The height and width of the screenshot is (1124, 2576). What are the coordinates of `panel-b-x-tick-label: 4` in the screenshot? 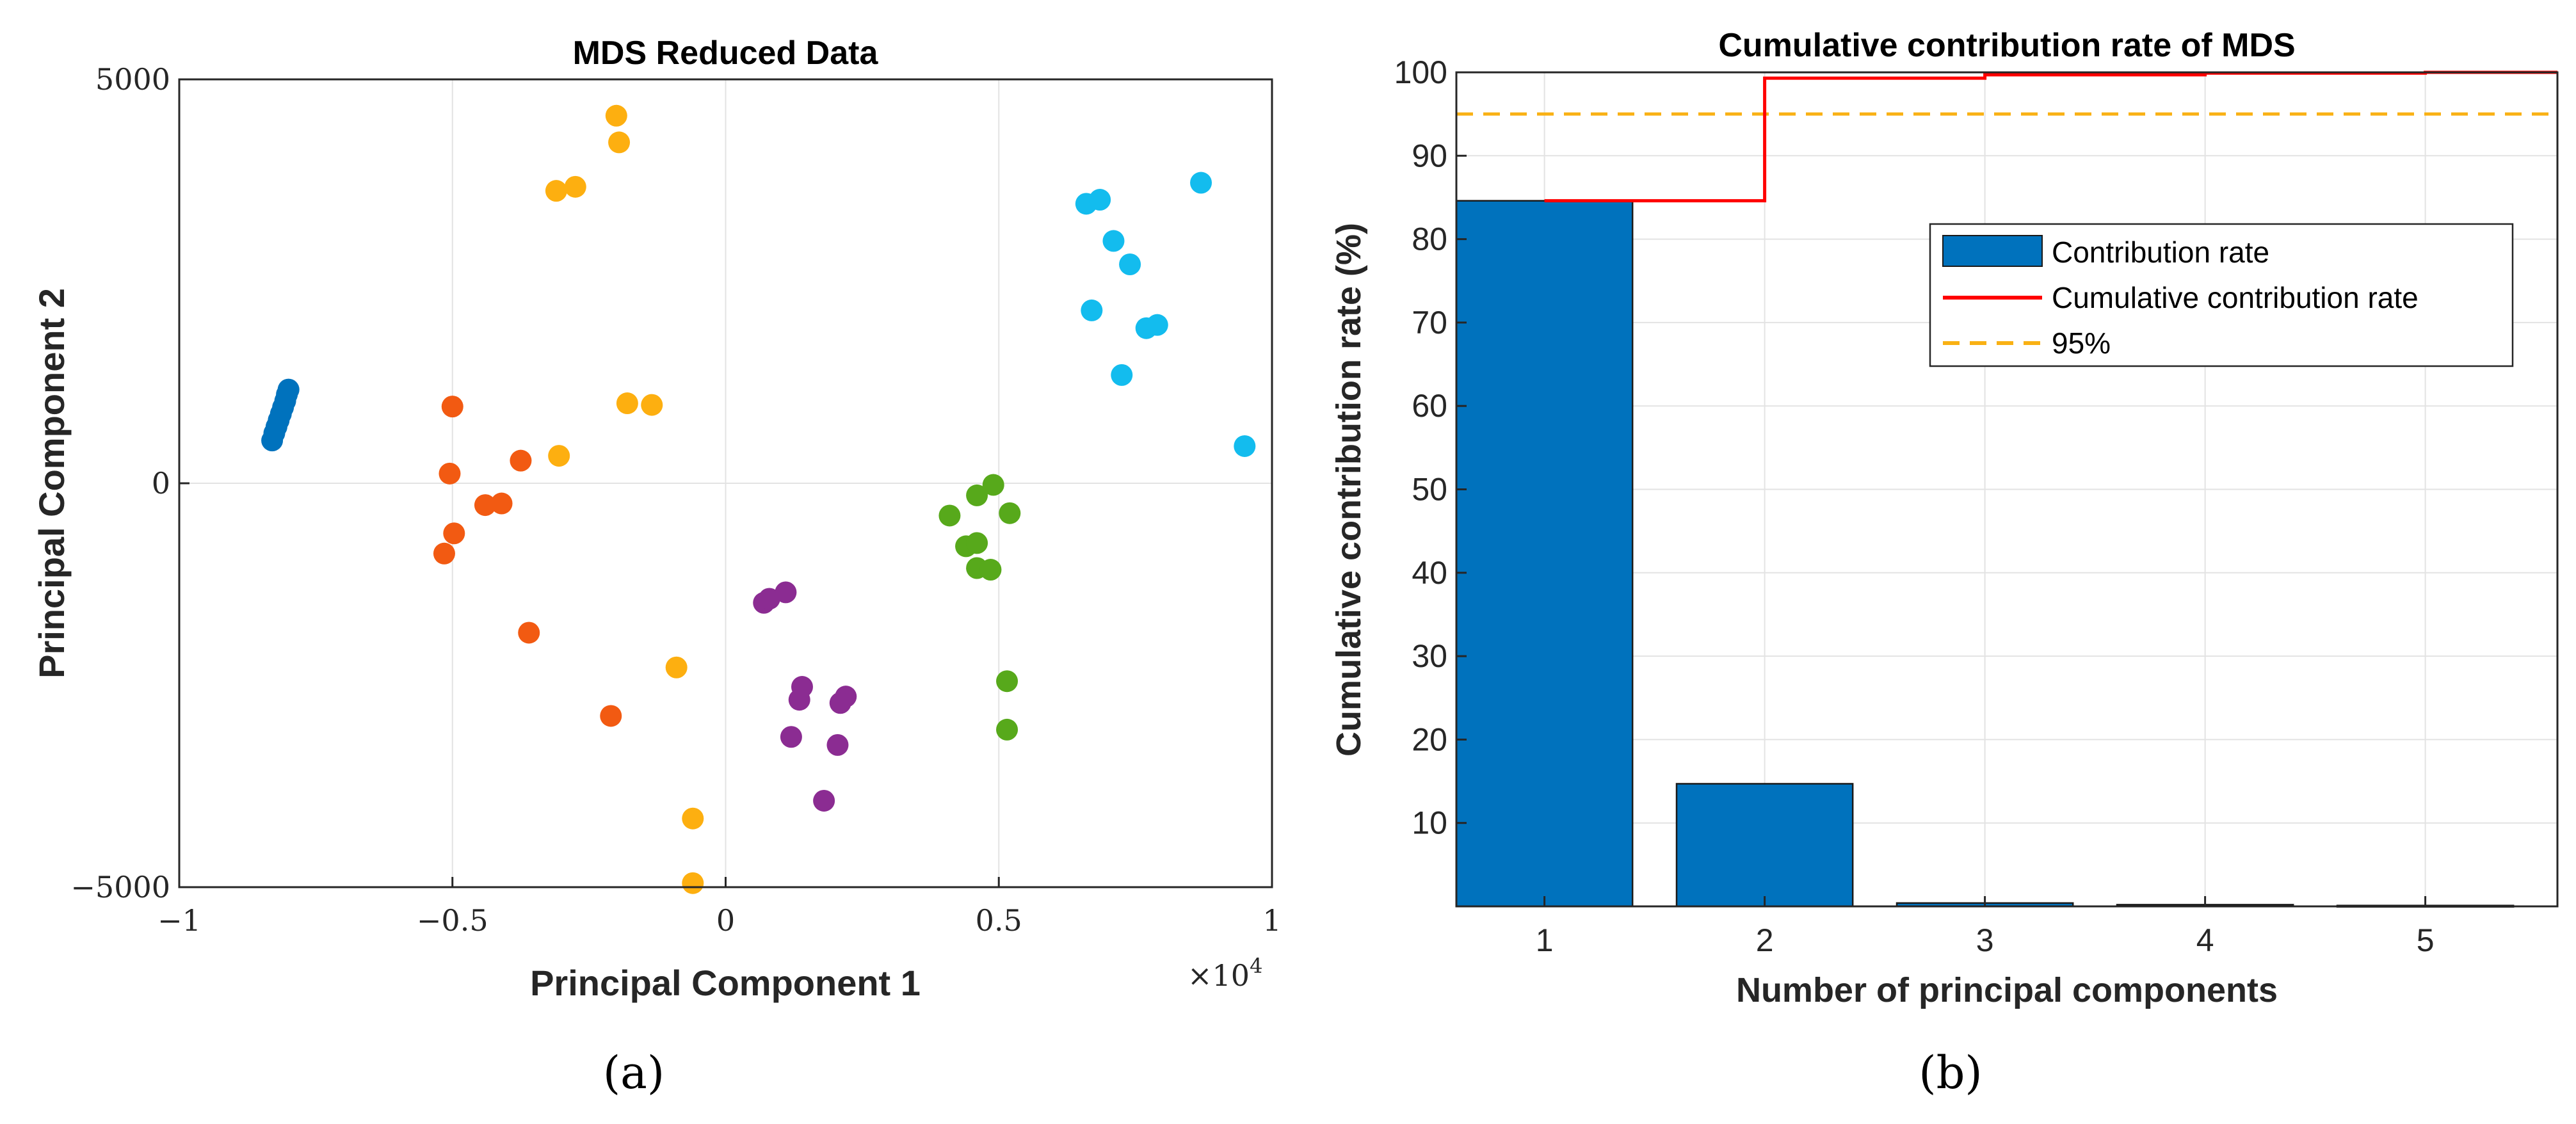 It's located at (2205, 940).